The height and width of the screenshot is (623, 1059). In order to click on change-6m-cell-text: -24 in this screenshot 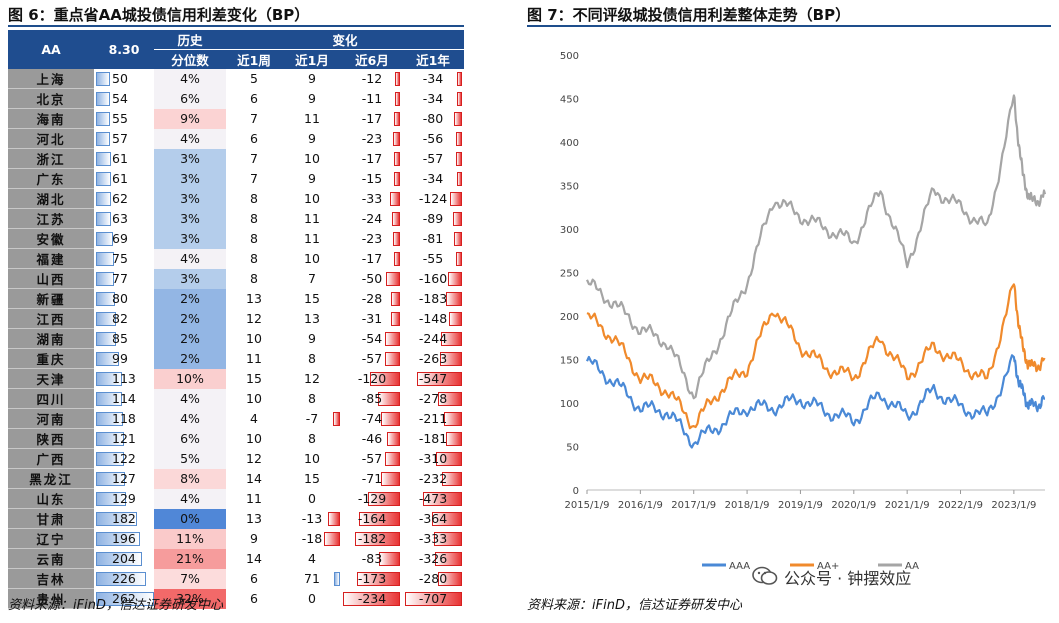, I will do `click(372, 218)`.